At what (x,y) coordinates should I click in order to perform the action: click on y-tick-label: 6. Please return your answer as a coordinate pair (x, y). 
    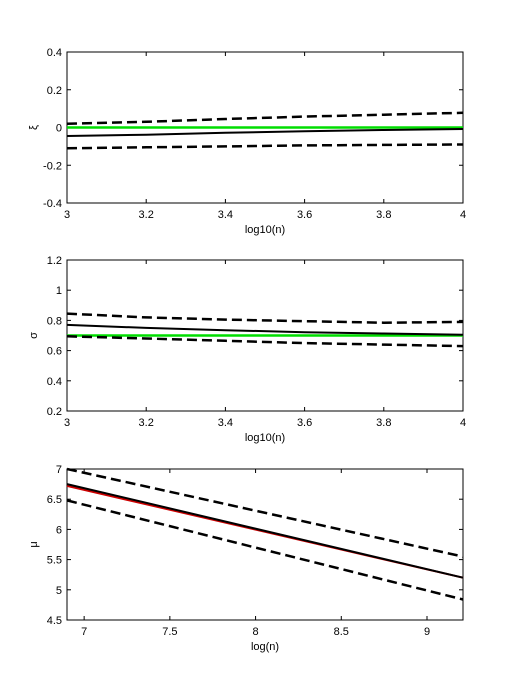
    Looking at the image, I should click on (59, 530).